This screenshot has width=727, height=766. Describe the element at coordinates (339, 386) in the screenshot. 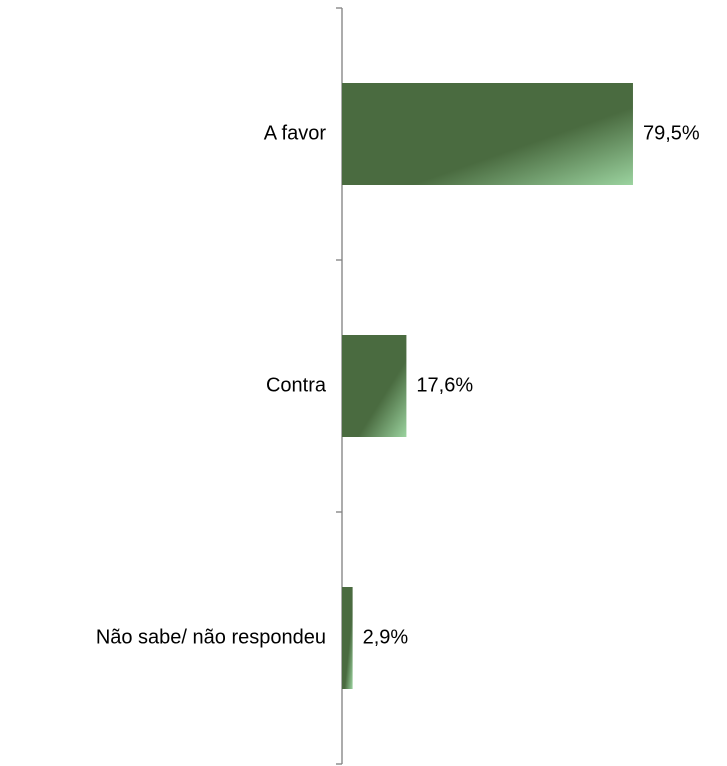

I see `axis-layer` at that location.